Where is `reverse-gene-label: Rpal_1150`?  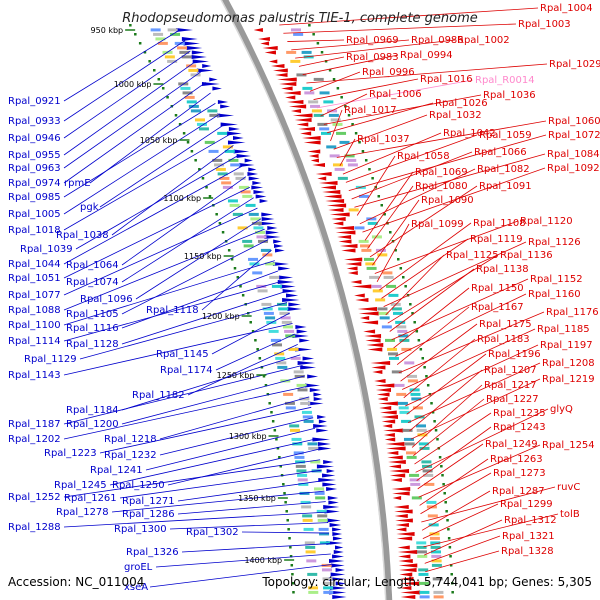 reverse-gene-label: Rpal_1150 is located at coordinates (497, 288).